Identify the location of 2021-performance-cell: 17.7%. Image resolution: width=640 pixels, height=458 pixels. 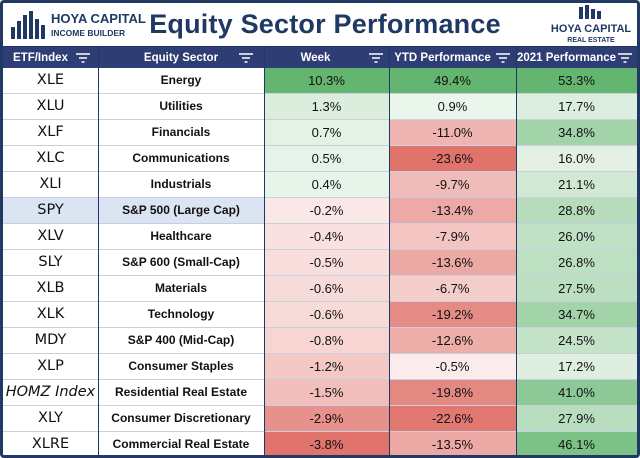
(576, 106).